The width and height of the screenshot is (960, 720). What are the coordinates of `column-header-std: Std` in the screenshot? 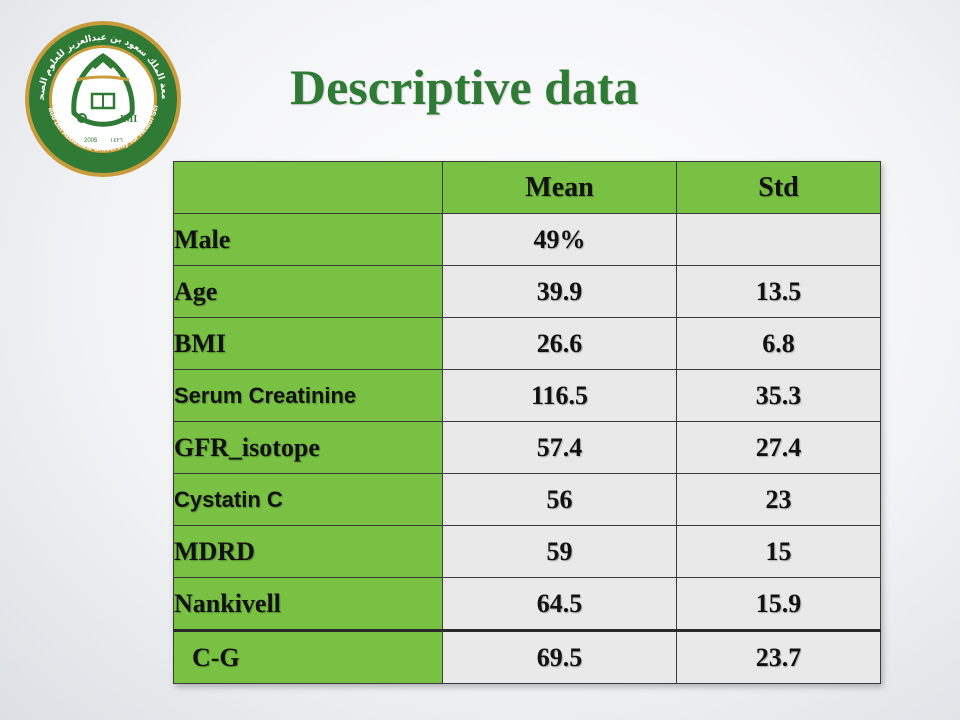 It's located at (778, 187).